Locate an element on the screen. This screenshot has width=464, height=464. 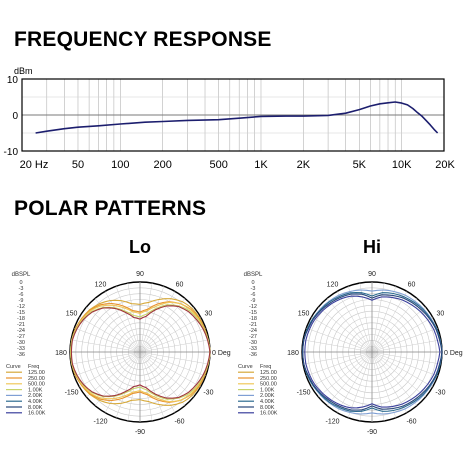
polar-angle-label: -30 is located at coordinates (208, 393).